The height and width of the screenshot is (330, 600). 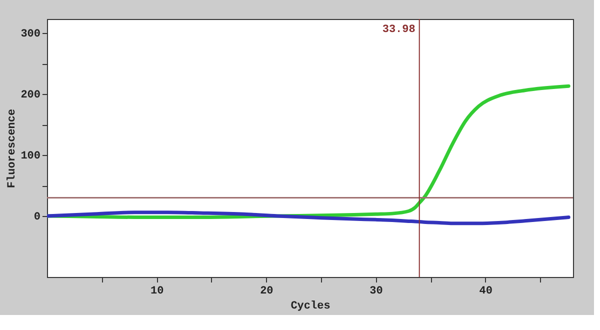 What do you see at coordinates (30, 156) in the screenshot?
I see `y-tick-label: 100` at bounding box center [30, 156].